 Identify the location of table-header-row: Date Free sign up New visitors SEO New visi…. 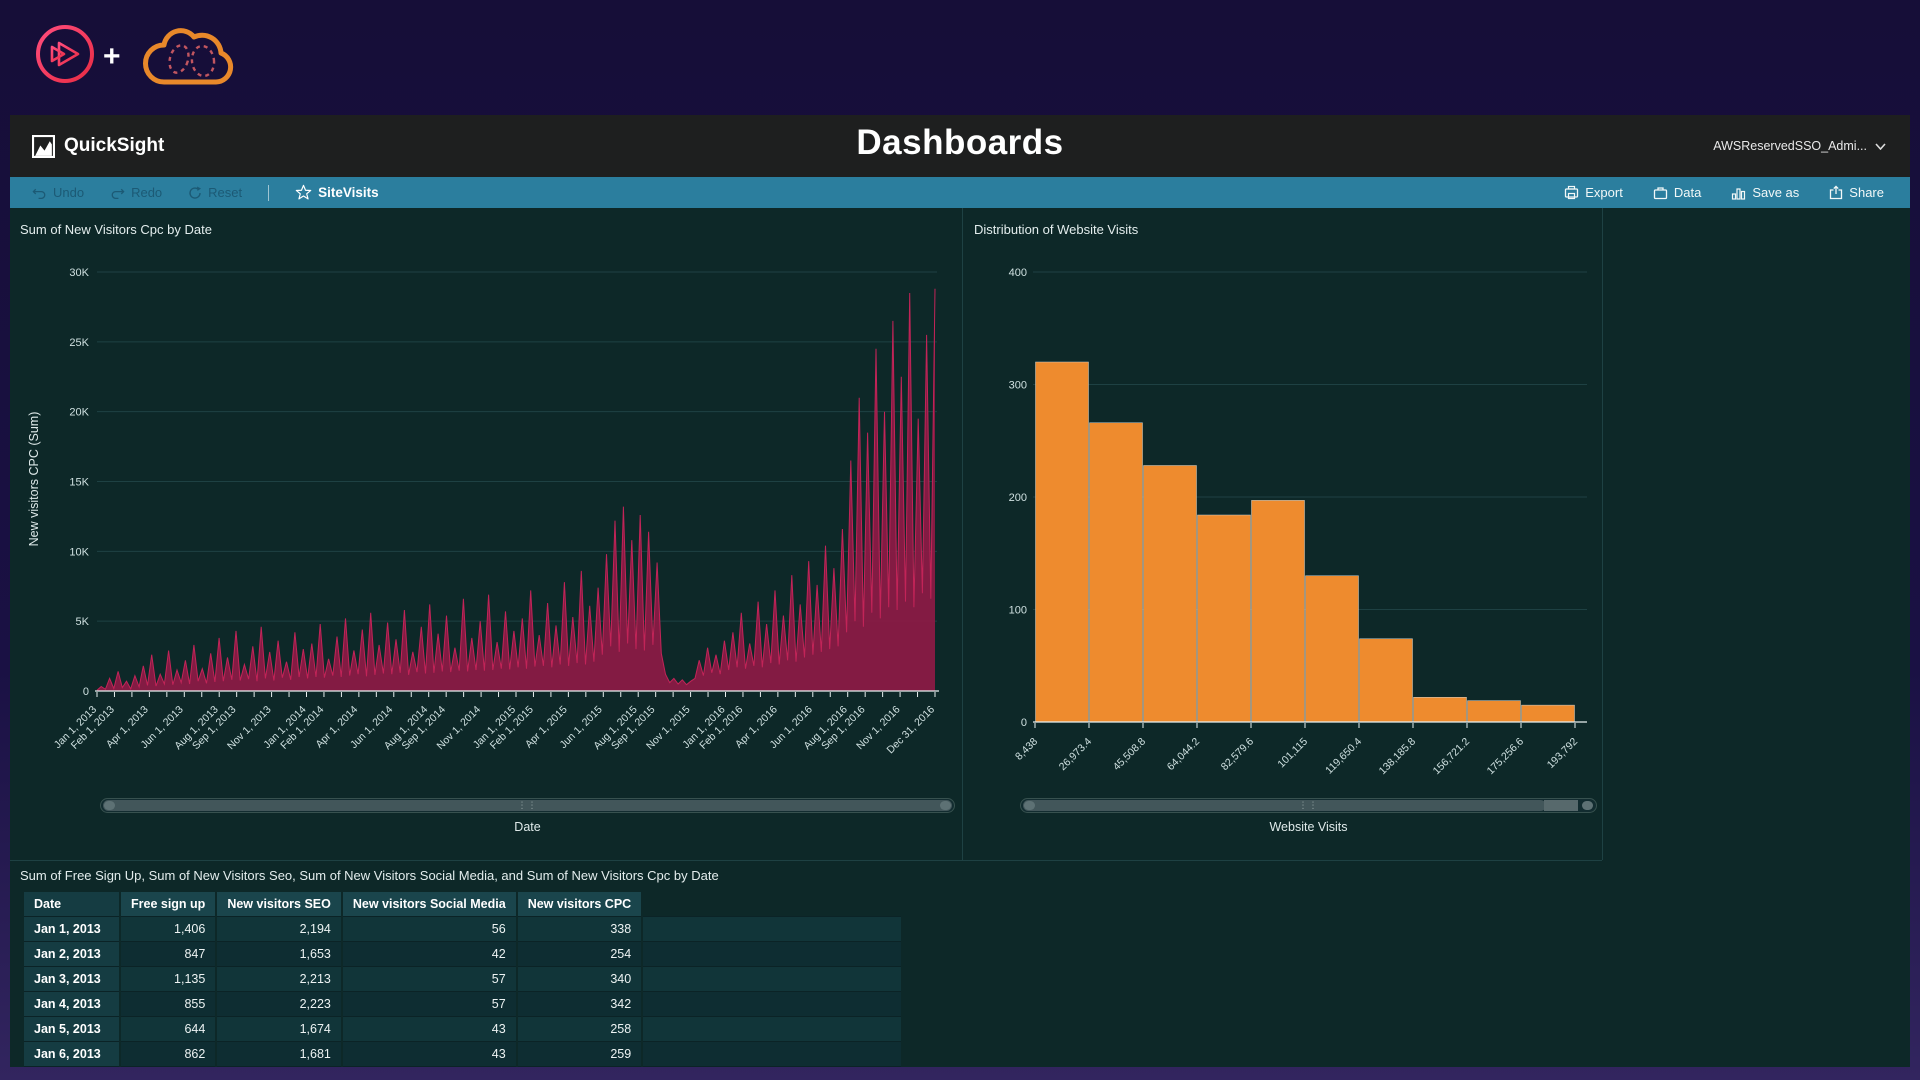
(464, 904).